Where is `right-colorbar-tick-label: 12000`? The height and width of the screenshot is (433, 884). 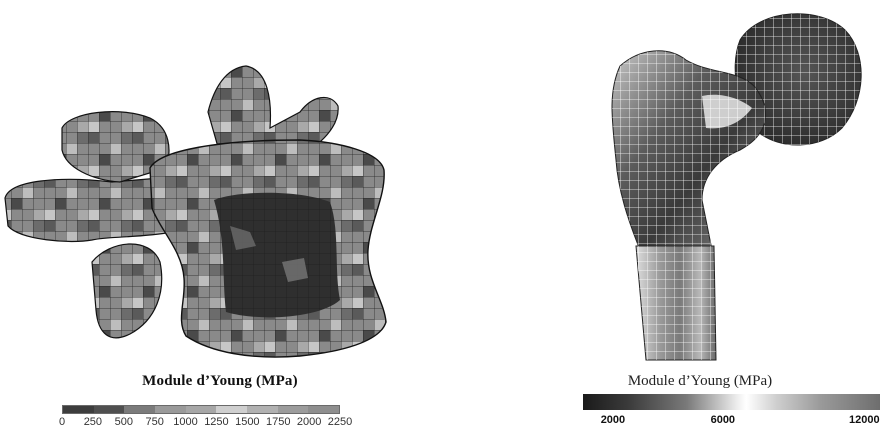 right-colorbar-tick-label: 12000 is located at coordinates (864, 420).